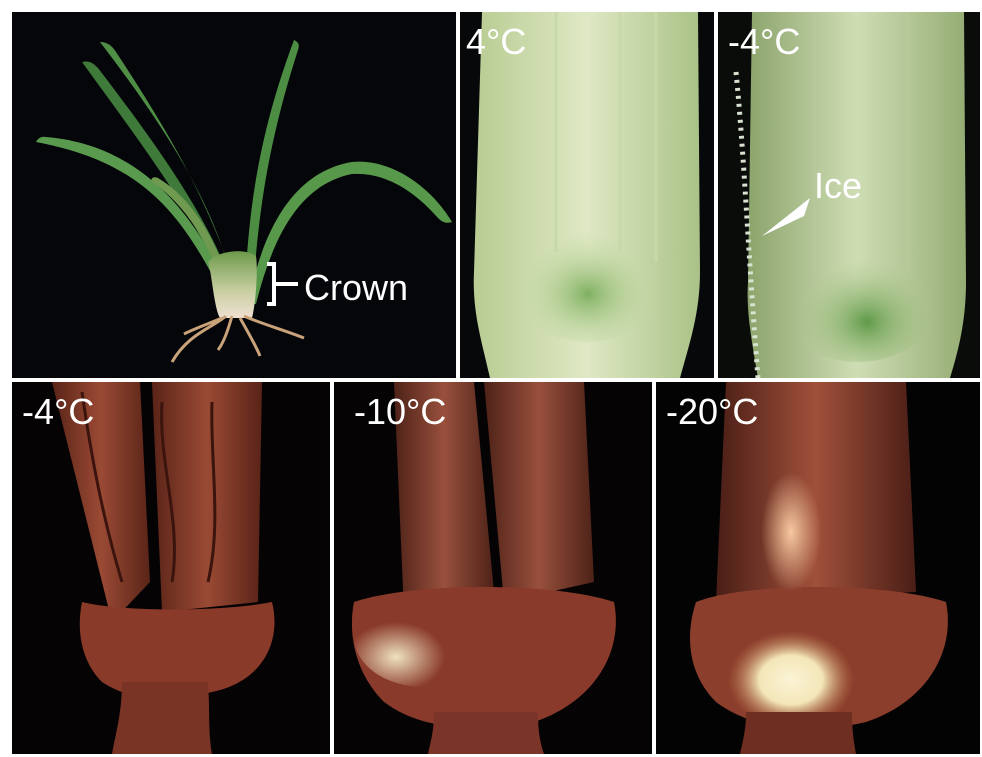  What do you see at coordinates (786, 217) in the screenshot?
I see `ice-pointer-icon` at bounding box center [786, 217].